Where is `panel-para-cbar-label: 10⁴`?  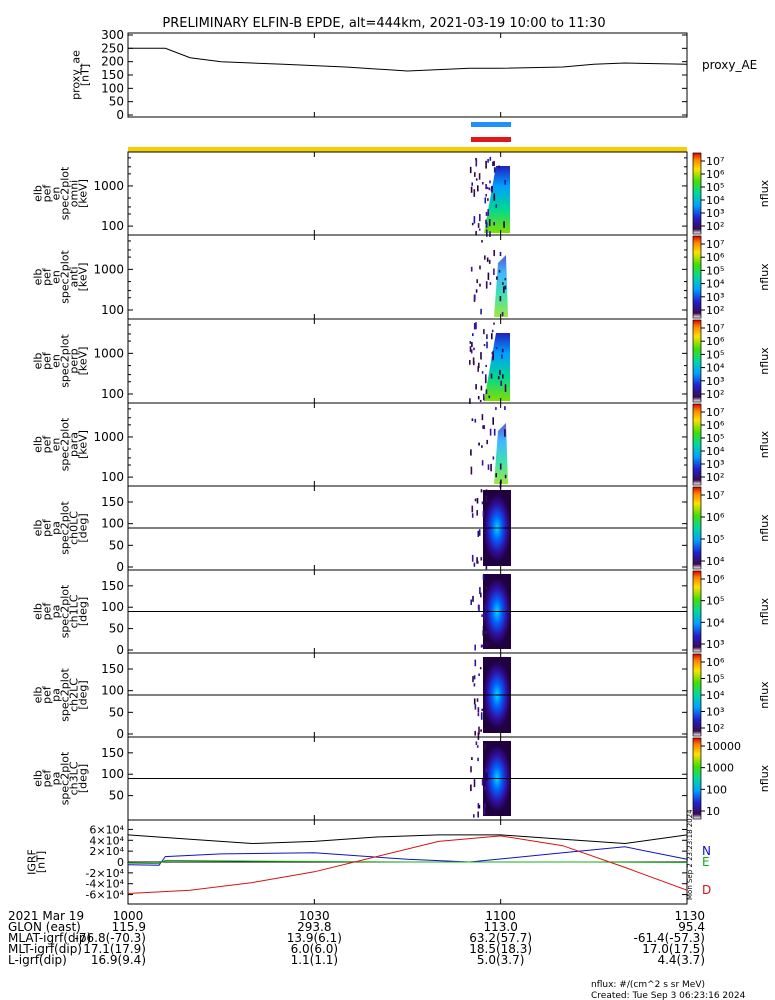
panel-para-cbar-label: 10⁴ is located at coordinates (715, 451).